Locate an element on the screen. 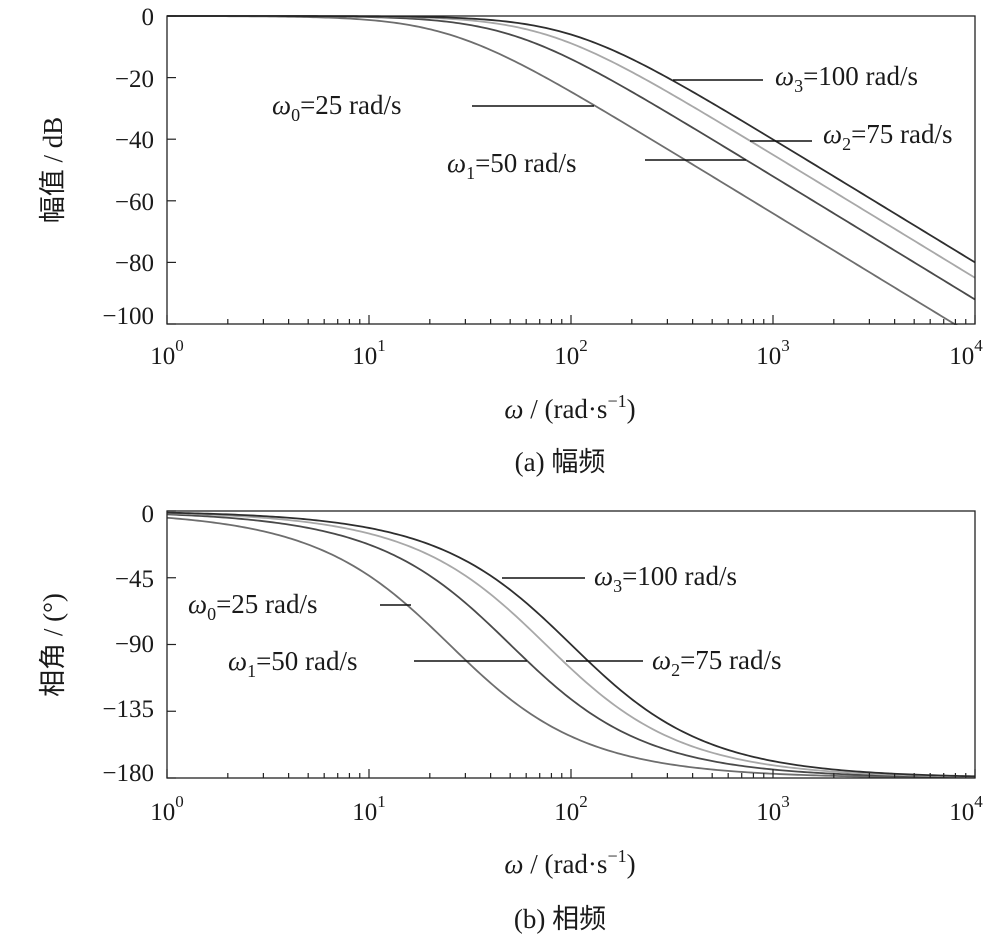  phase-xtick-label: 10³ is located at coordinates (773, 809).